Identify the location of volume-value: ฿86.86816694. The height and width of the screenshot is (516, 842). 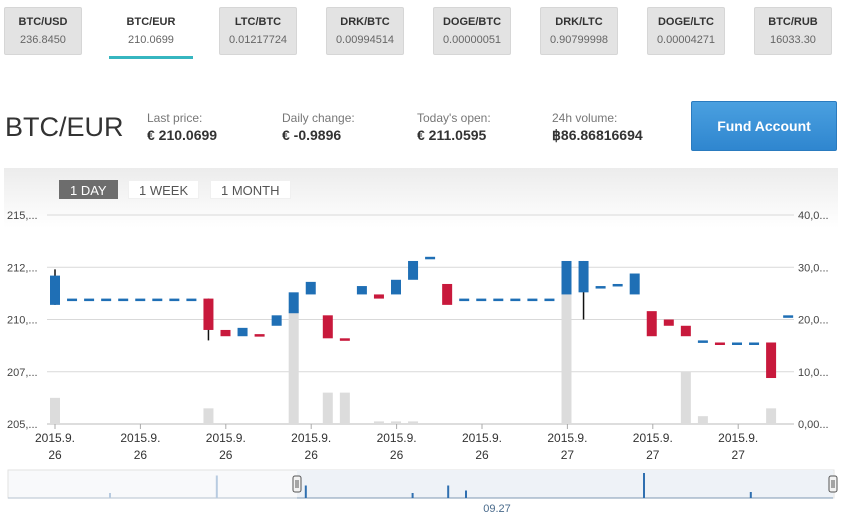
(597, 135).